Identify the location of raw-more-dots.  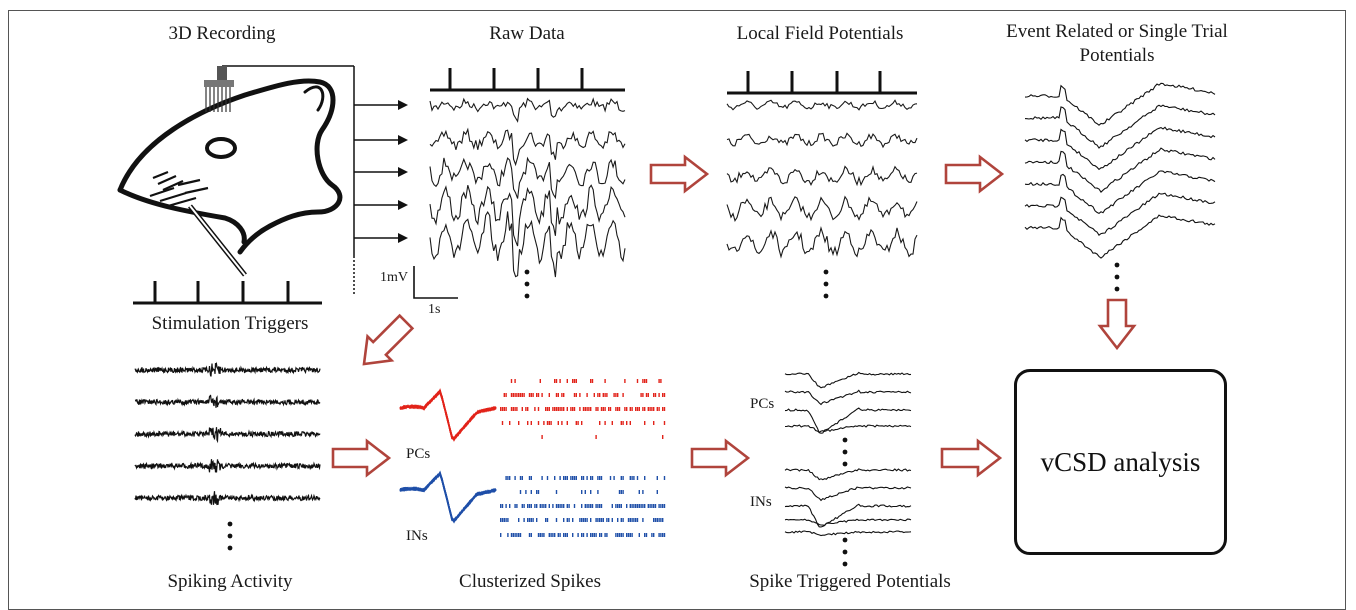
(527, 296).